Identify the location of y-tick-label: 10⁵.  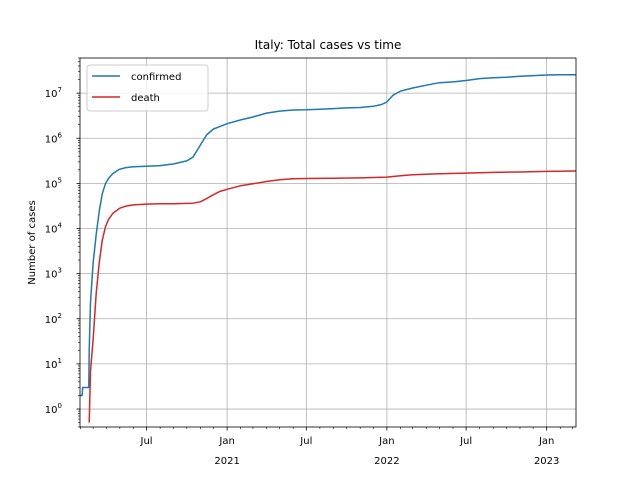
(53, 183).